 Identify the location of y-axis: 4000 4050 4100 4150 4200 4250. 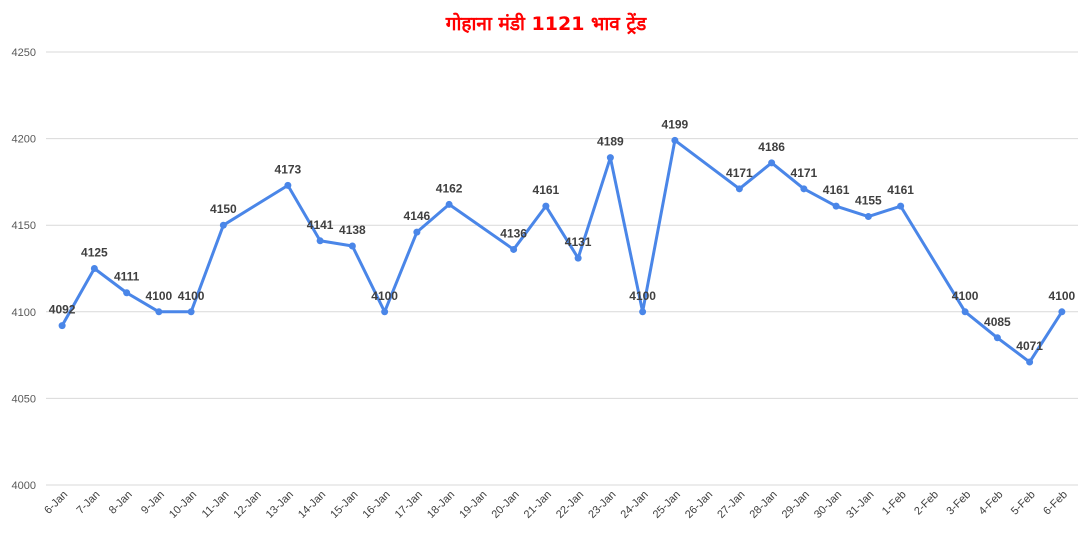
(24, 269).